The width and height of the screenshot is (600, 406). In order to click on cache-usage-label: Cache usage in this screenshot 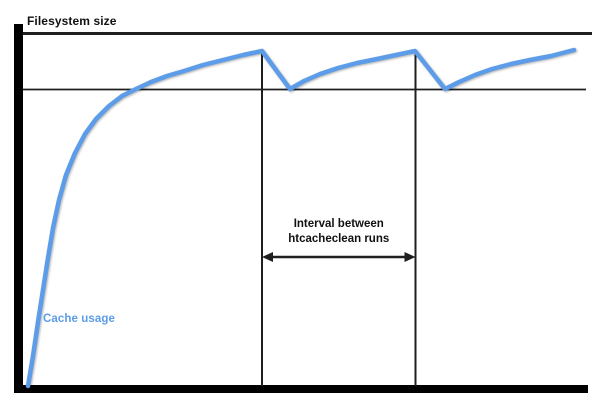, I will do `click(79, 319)`.